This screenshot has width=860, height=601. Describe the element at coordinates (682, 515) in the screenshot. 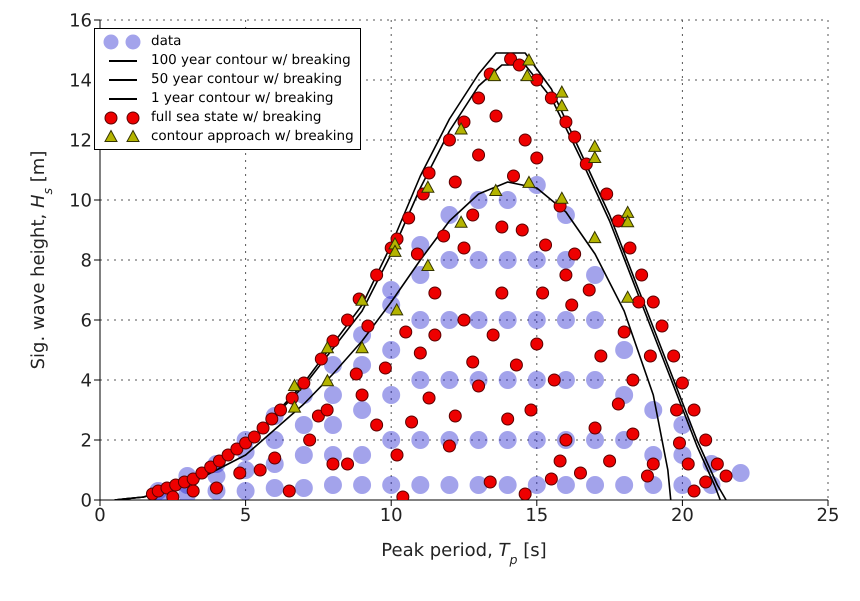

I see `x-tick-label: 20` at that location.